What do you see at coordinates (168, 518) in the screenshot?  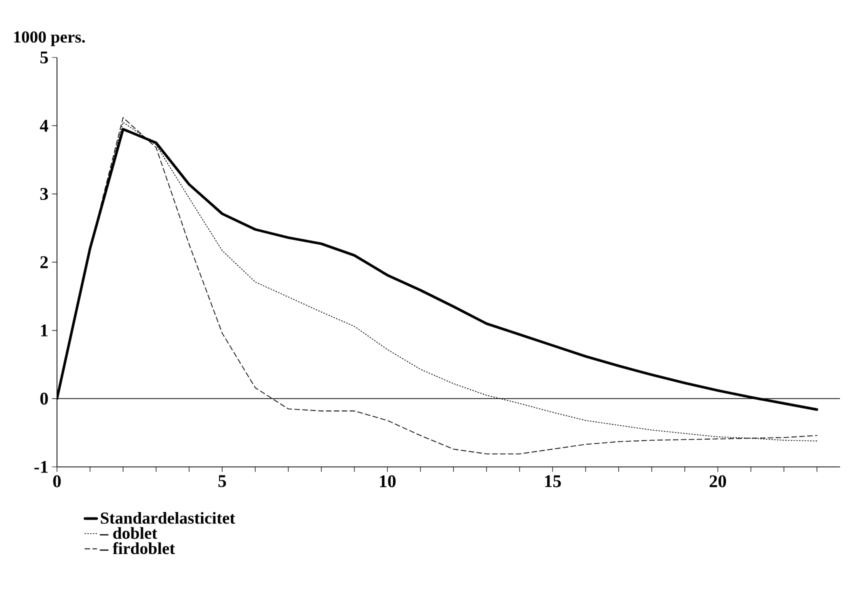 I see `legend-label: Standardelasticitet` at bounding box center [168, 518].